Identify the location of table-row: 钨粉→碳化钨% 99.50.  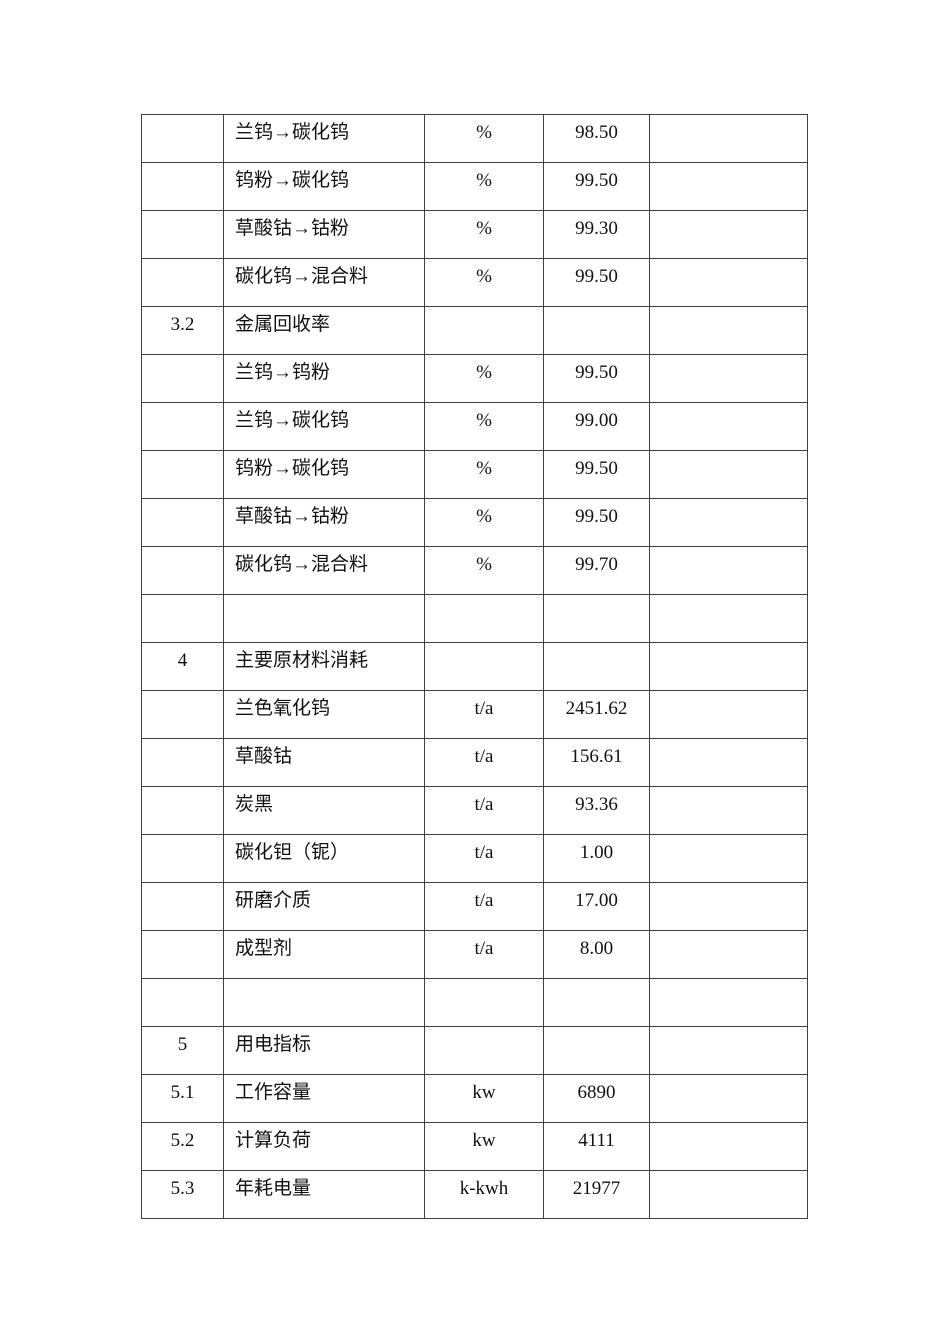
(474, 186).